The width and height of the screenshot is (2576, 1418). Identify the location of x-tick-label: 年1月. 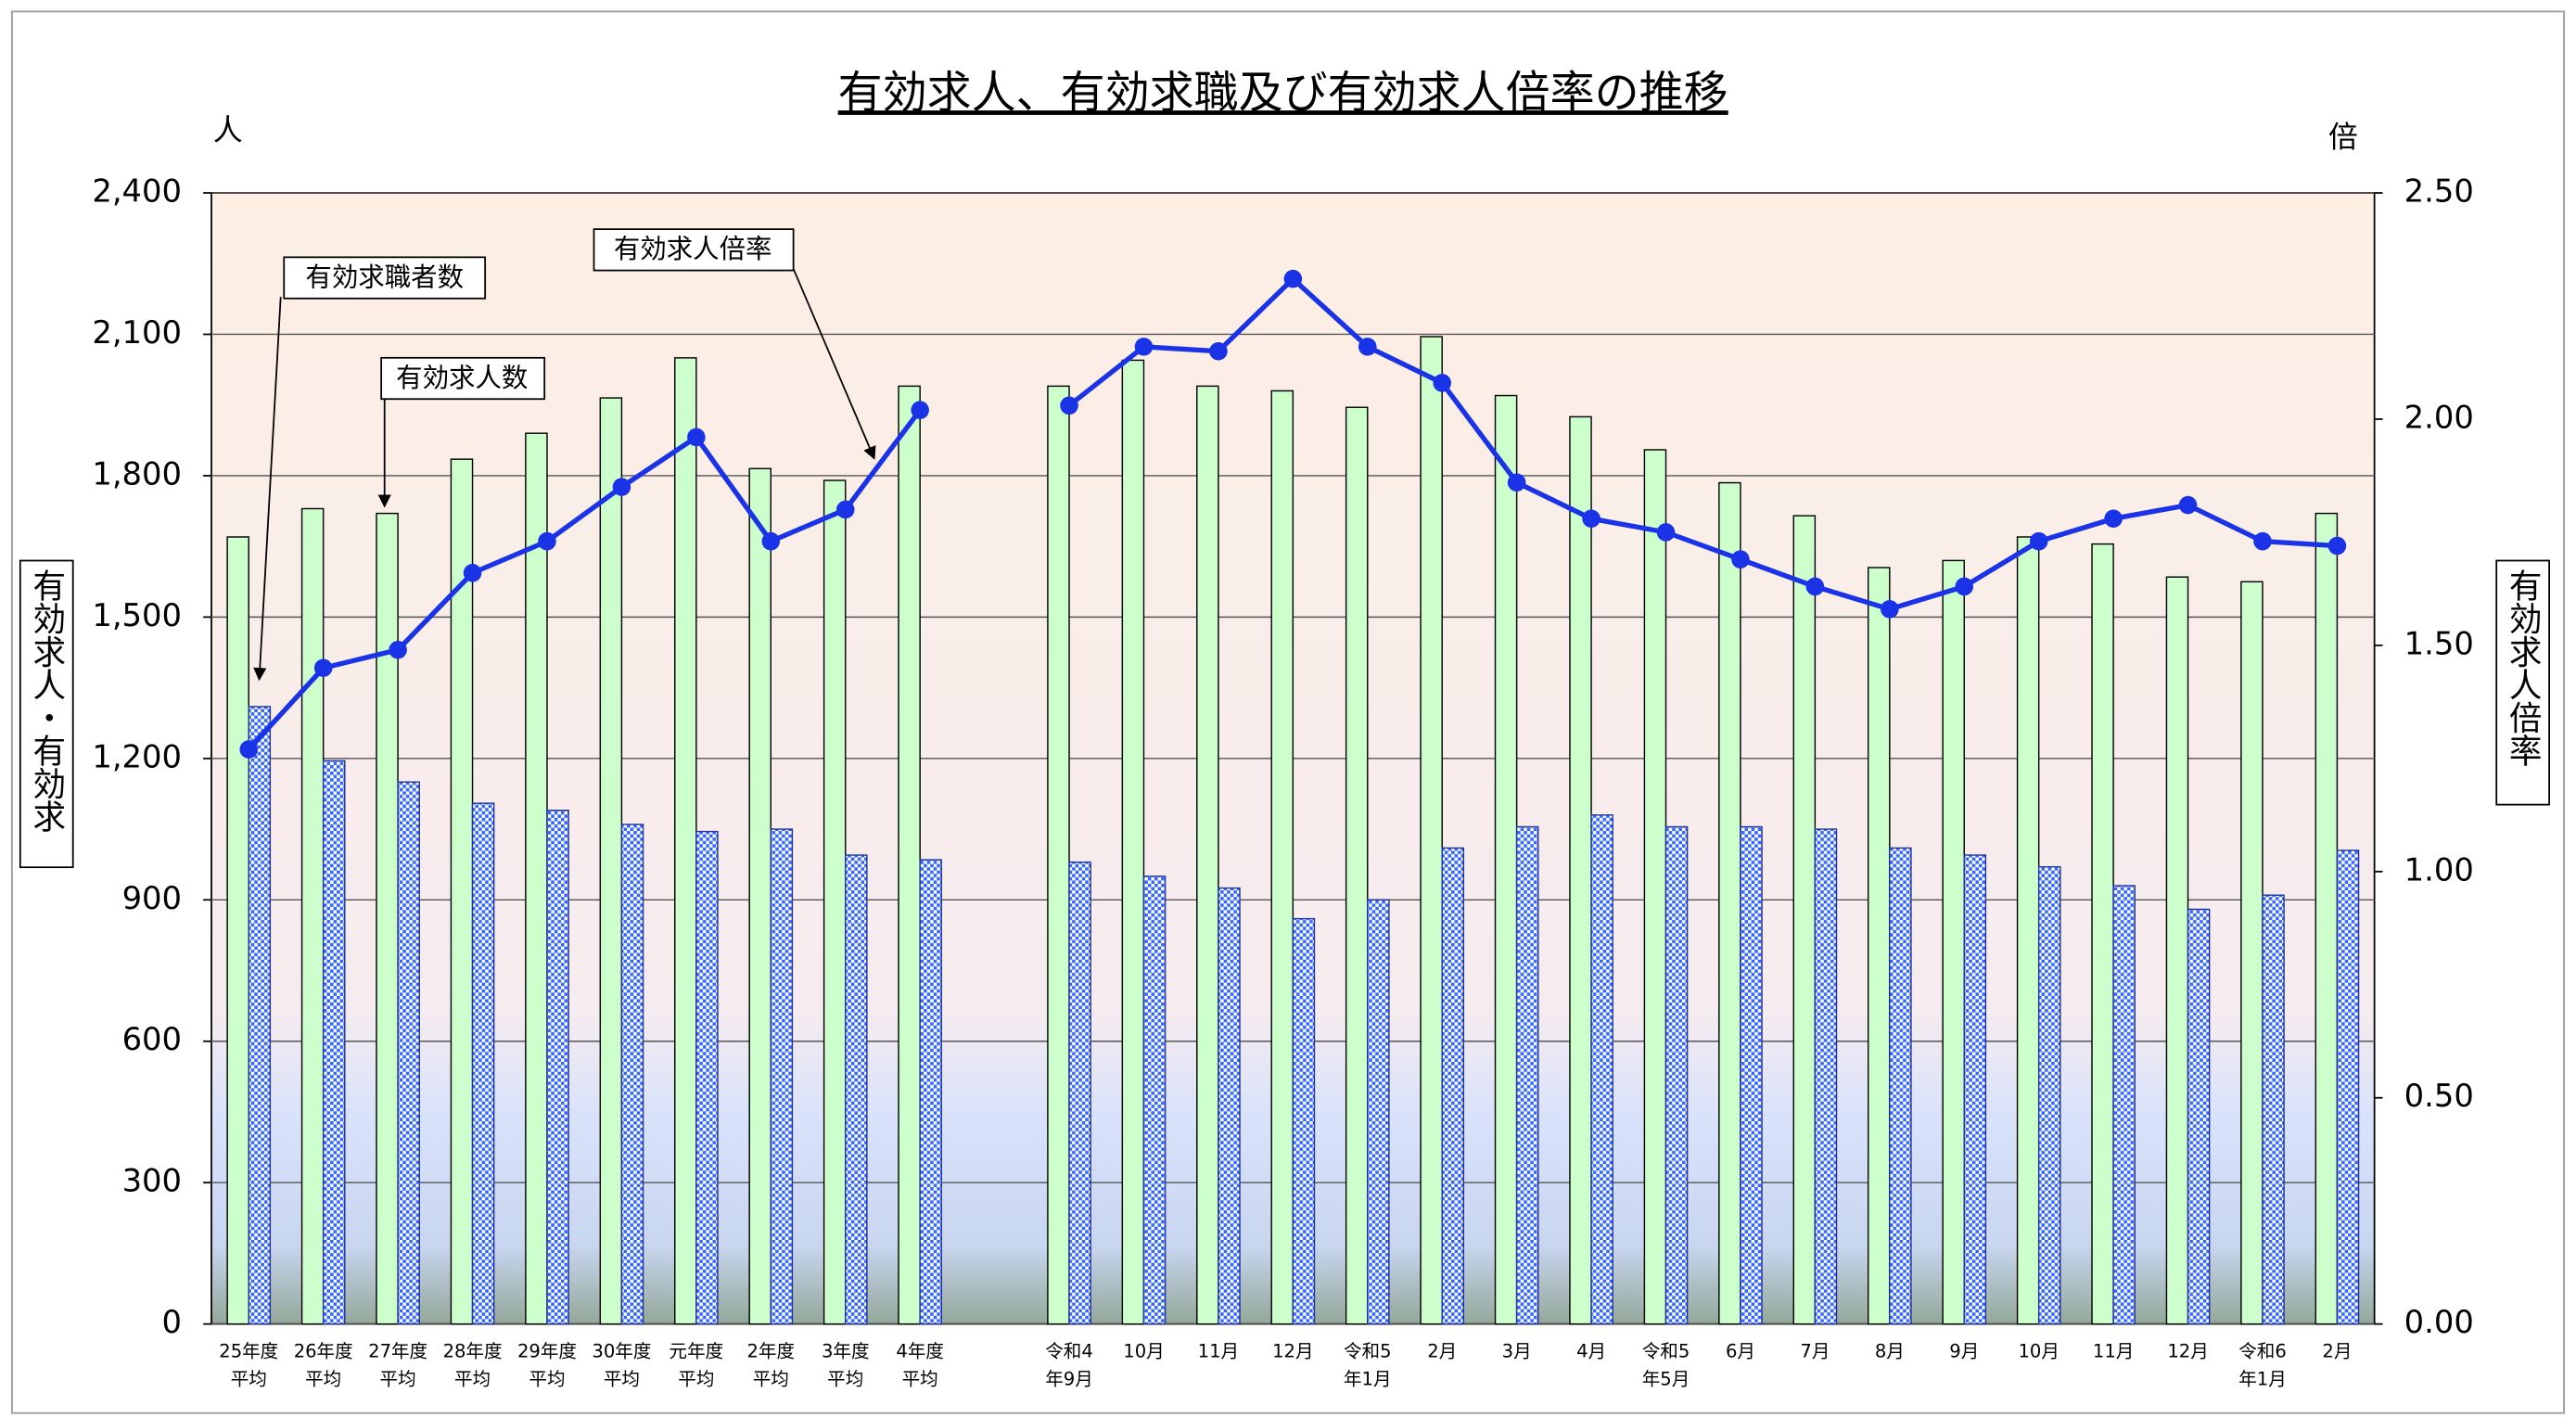
(2262, 1379).